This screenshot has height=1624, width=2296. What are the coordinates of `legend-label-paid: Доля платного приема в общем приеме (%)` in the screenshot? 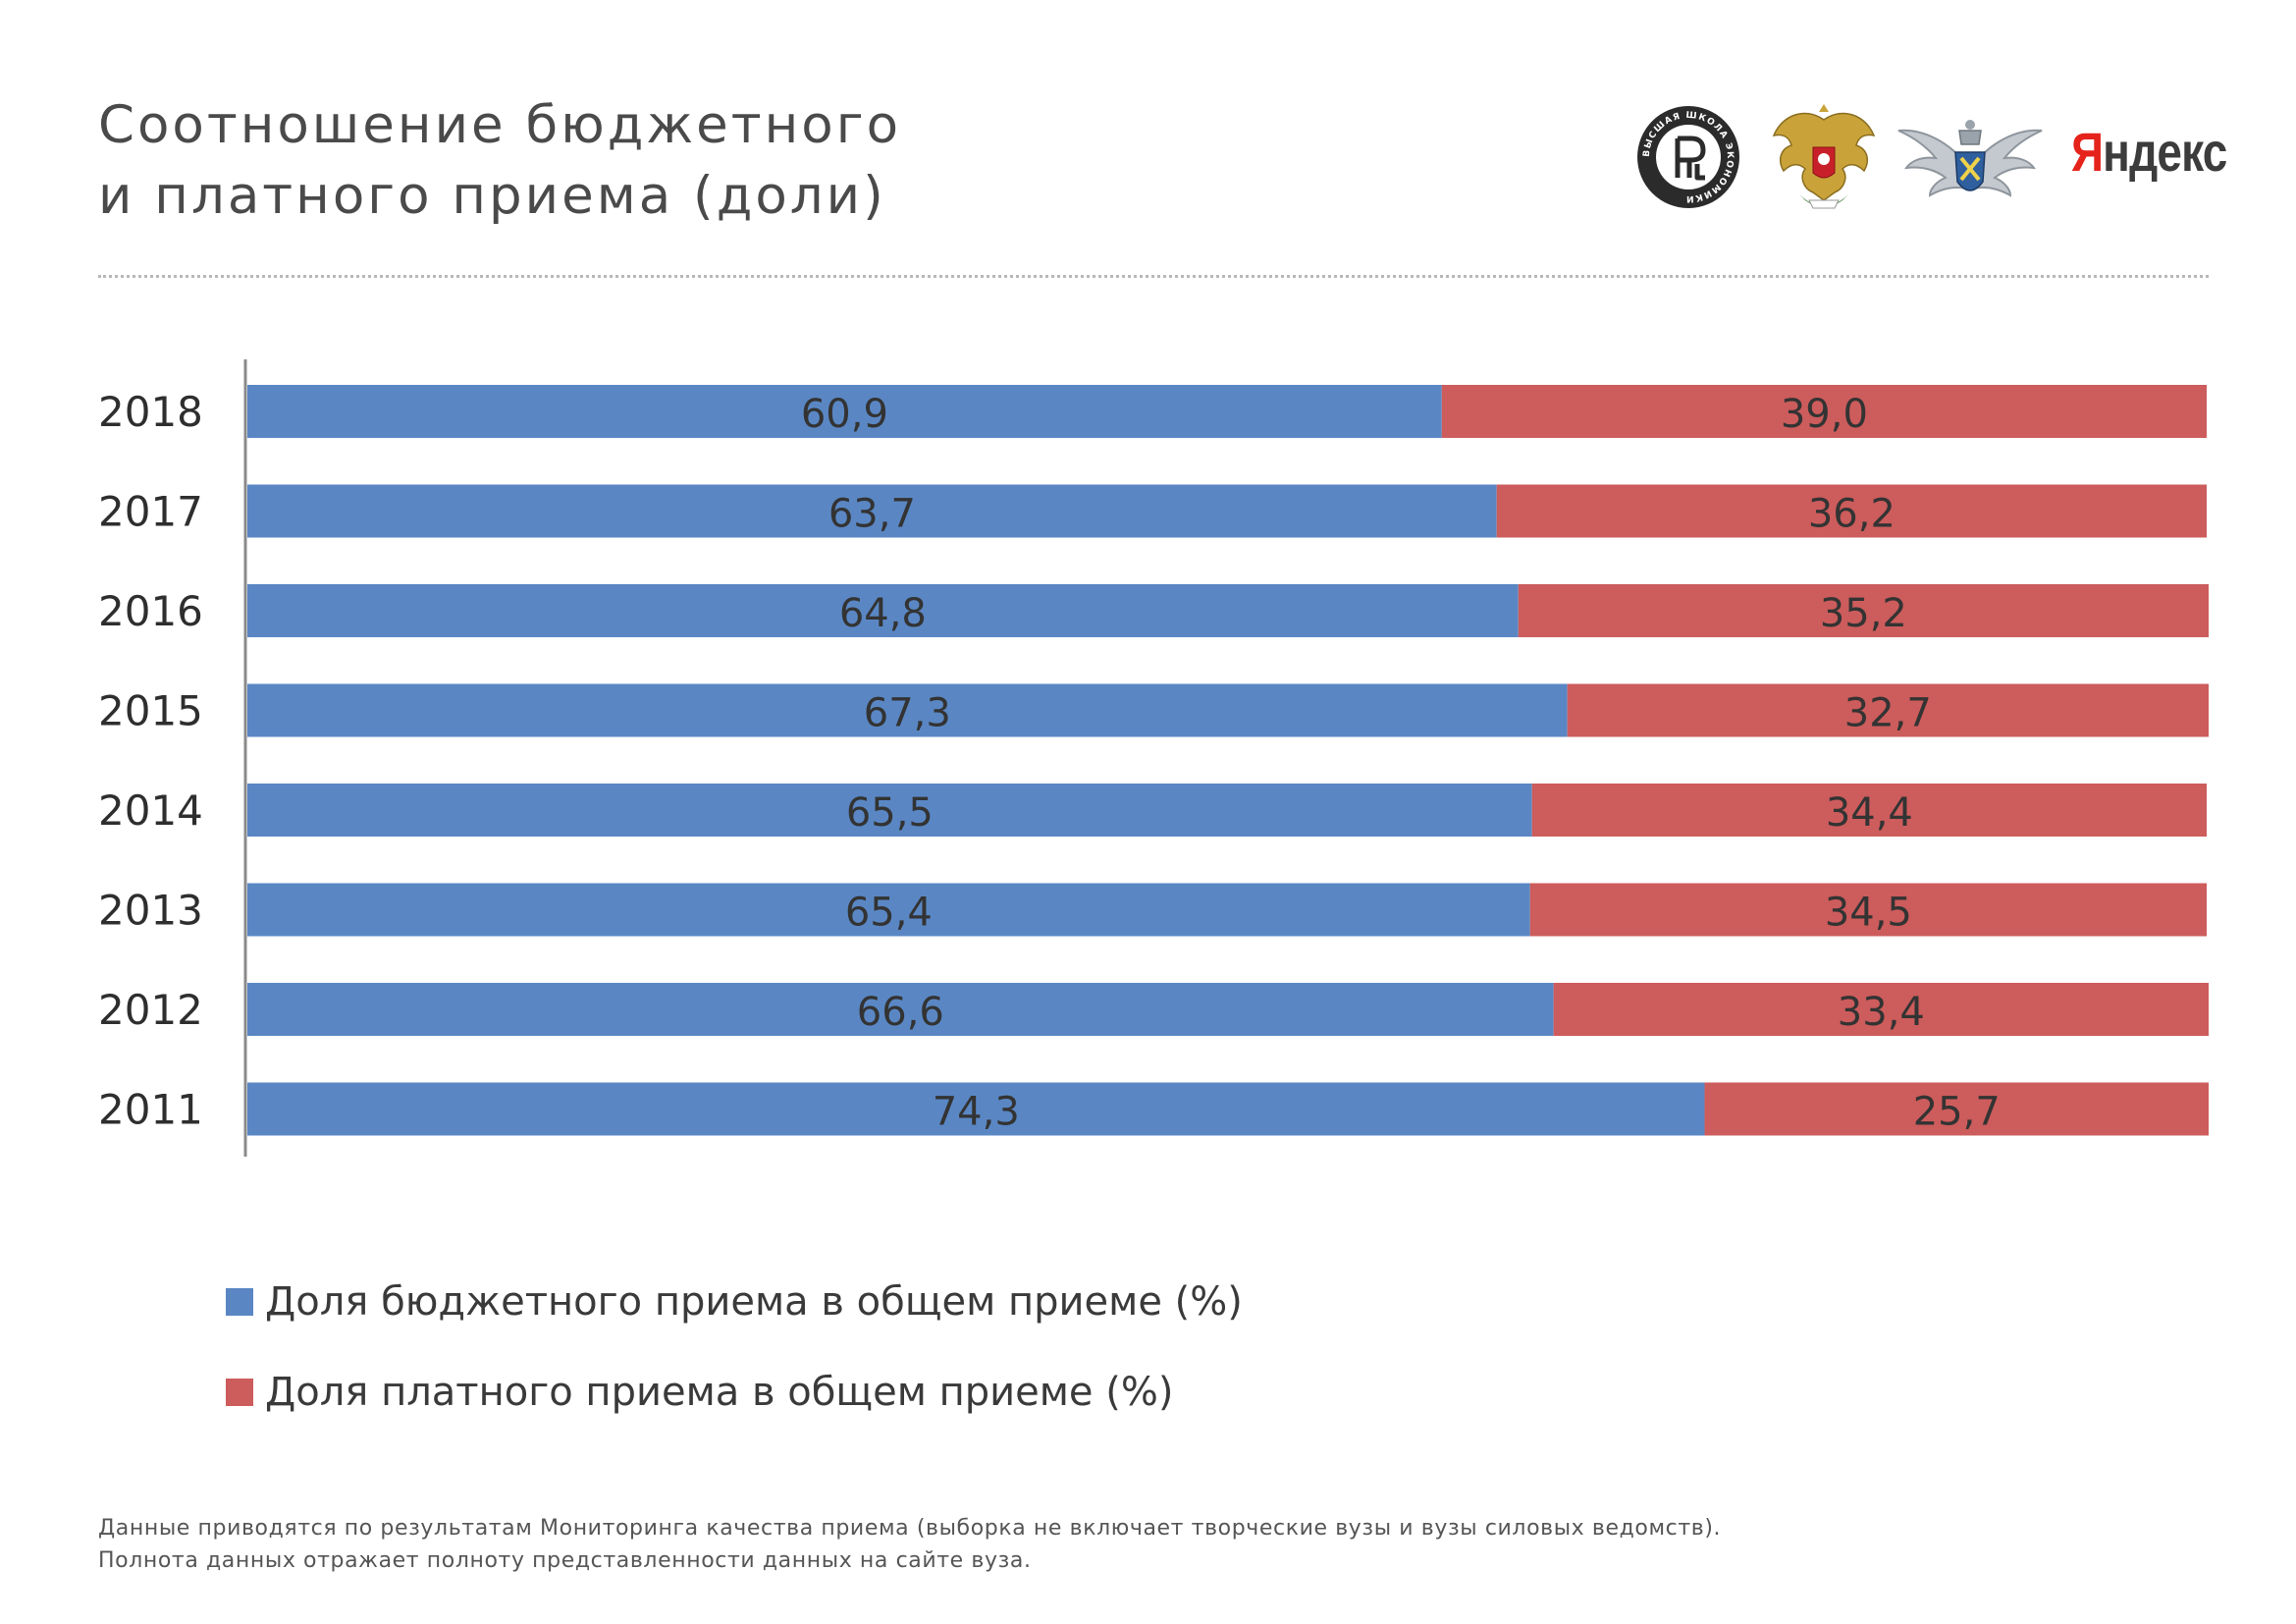 It's located at (720, 1392).